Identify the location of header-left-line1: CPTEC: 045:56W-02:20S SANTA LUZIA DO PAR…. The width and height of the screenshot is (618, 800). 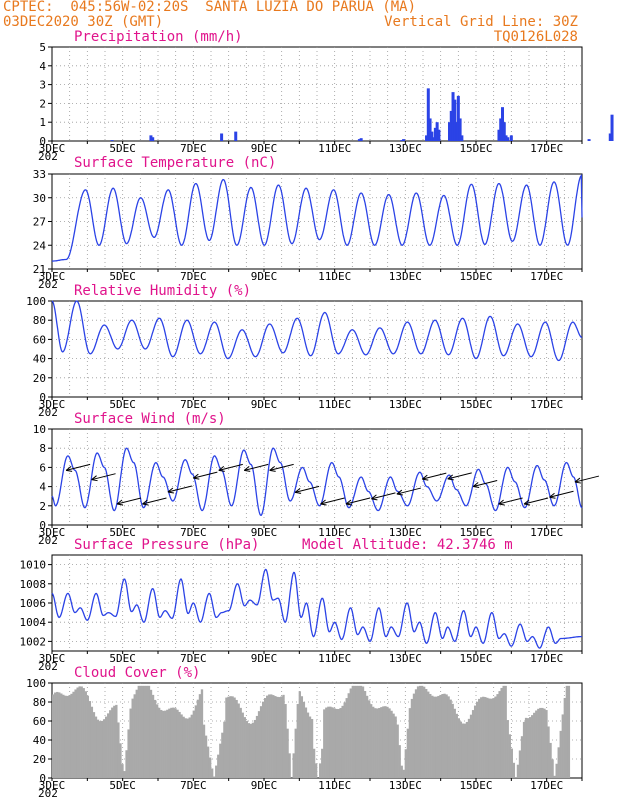
(210, 7).